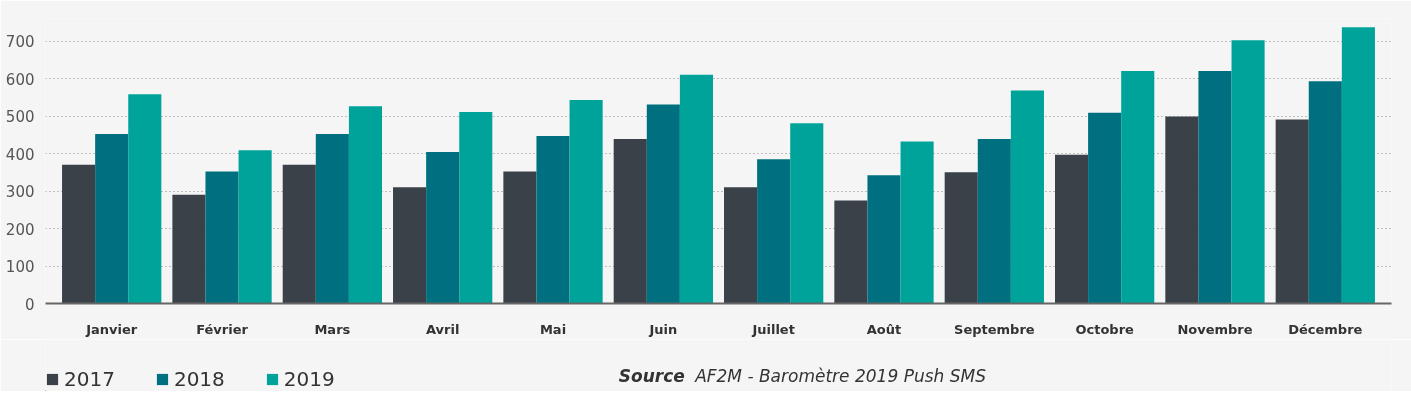 The image size is (1411, 419). Describe the element at coordinates (20, 229) in the screenshot. I see `y-tick-label: 200` at that location.